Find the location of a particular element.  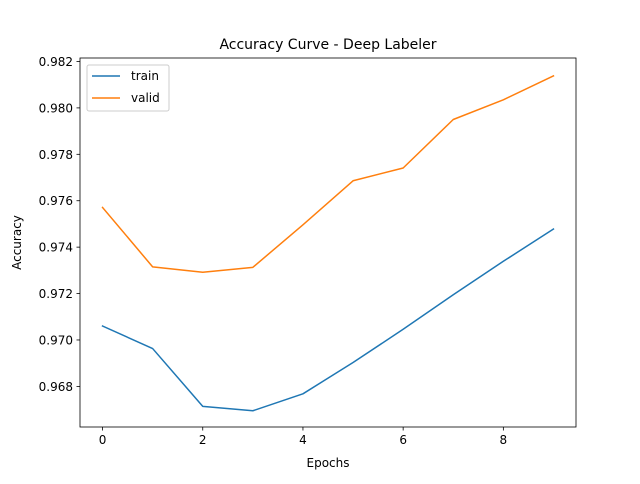

y-tick-label: 0.978 is located at coordinates (56, 155).